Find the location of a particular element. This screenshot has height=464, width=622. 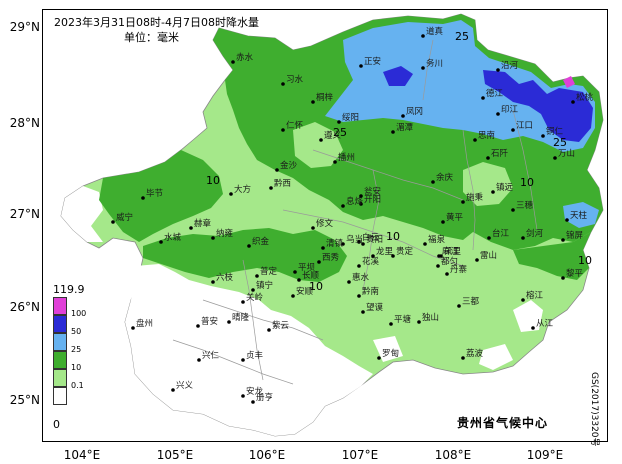

light-rain-pocket-northeast is located at coordinates (488, 184).